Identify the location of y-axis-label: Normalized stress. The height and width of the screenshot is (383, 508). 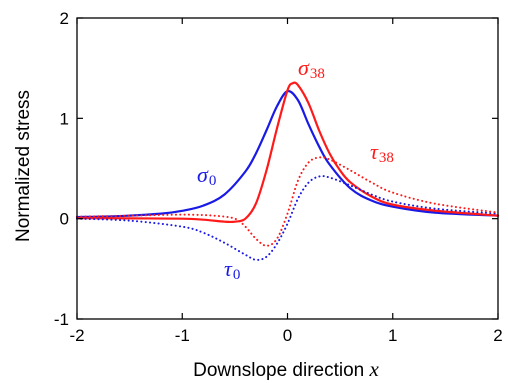
(23, 166).